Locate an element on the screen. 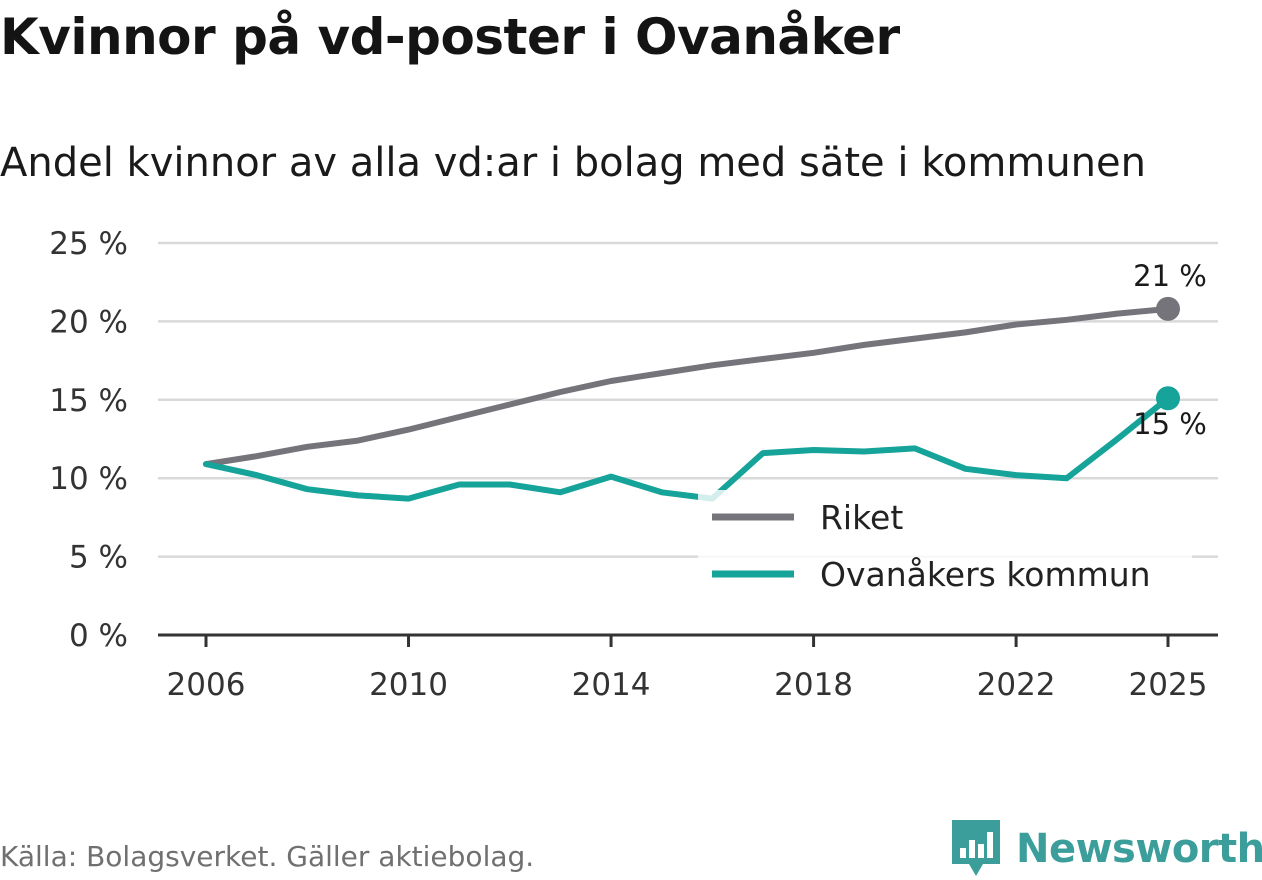 The image size is (1262, 880). x-tick-label: 2014 is located at coordinates (611, 685).